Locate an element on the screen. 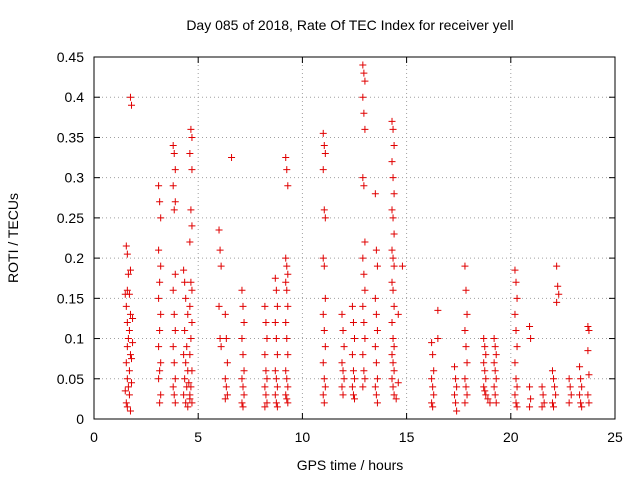  x-tick-label: 20 is located at coordinates (511, 437).